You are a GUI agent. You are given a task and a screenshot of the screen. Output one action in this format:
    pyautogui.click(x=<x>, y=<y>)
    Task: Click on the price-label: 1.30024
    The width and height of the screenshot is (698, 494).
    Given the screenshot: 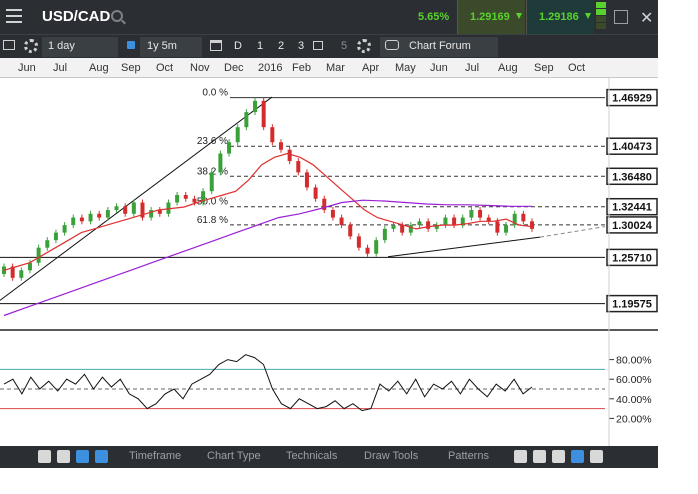 What is the action you would take?
    pyautogui.click(x=632, y=226)
    